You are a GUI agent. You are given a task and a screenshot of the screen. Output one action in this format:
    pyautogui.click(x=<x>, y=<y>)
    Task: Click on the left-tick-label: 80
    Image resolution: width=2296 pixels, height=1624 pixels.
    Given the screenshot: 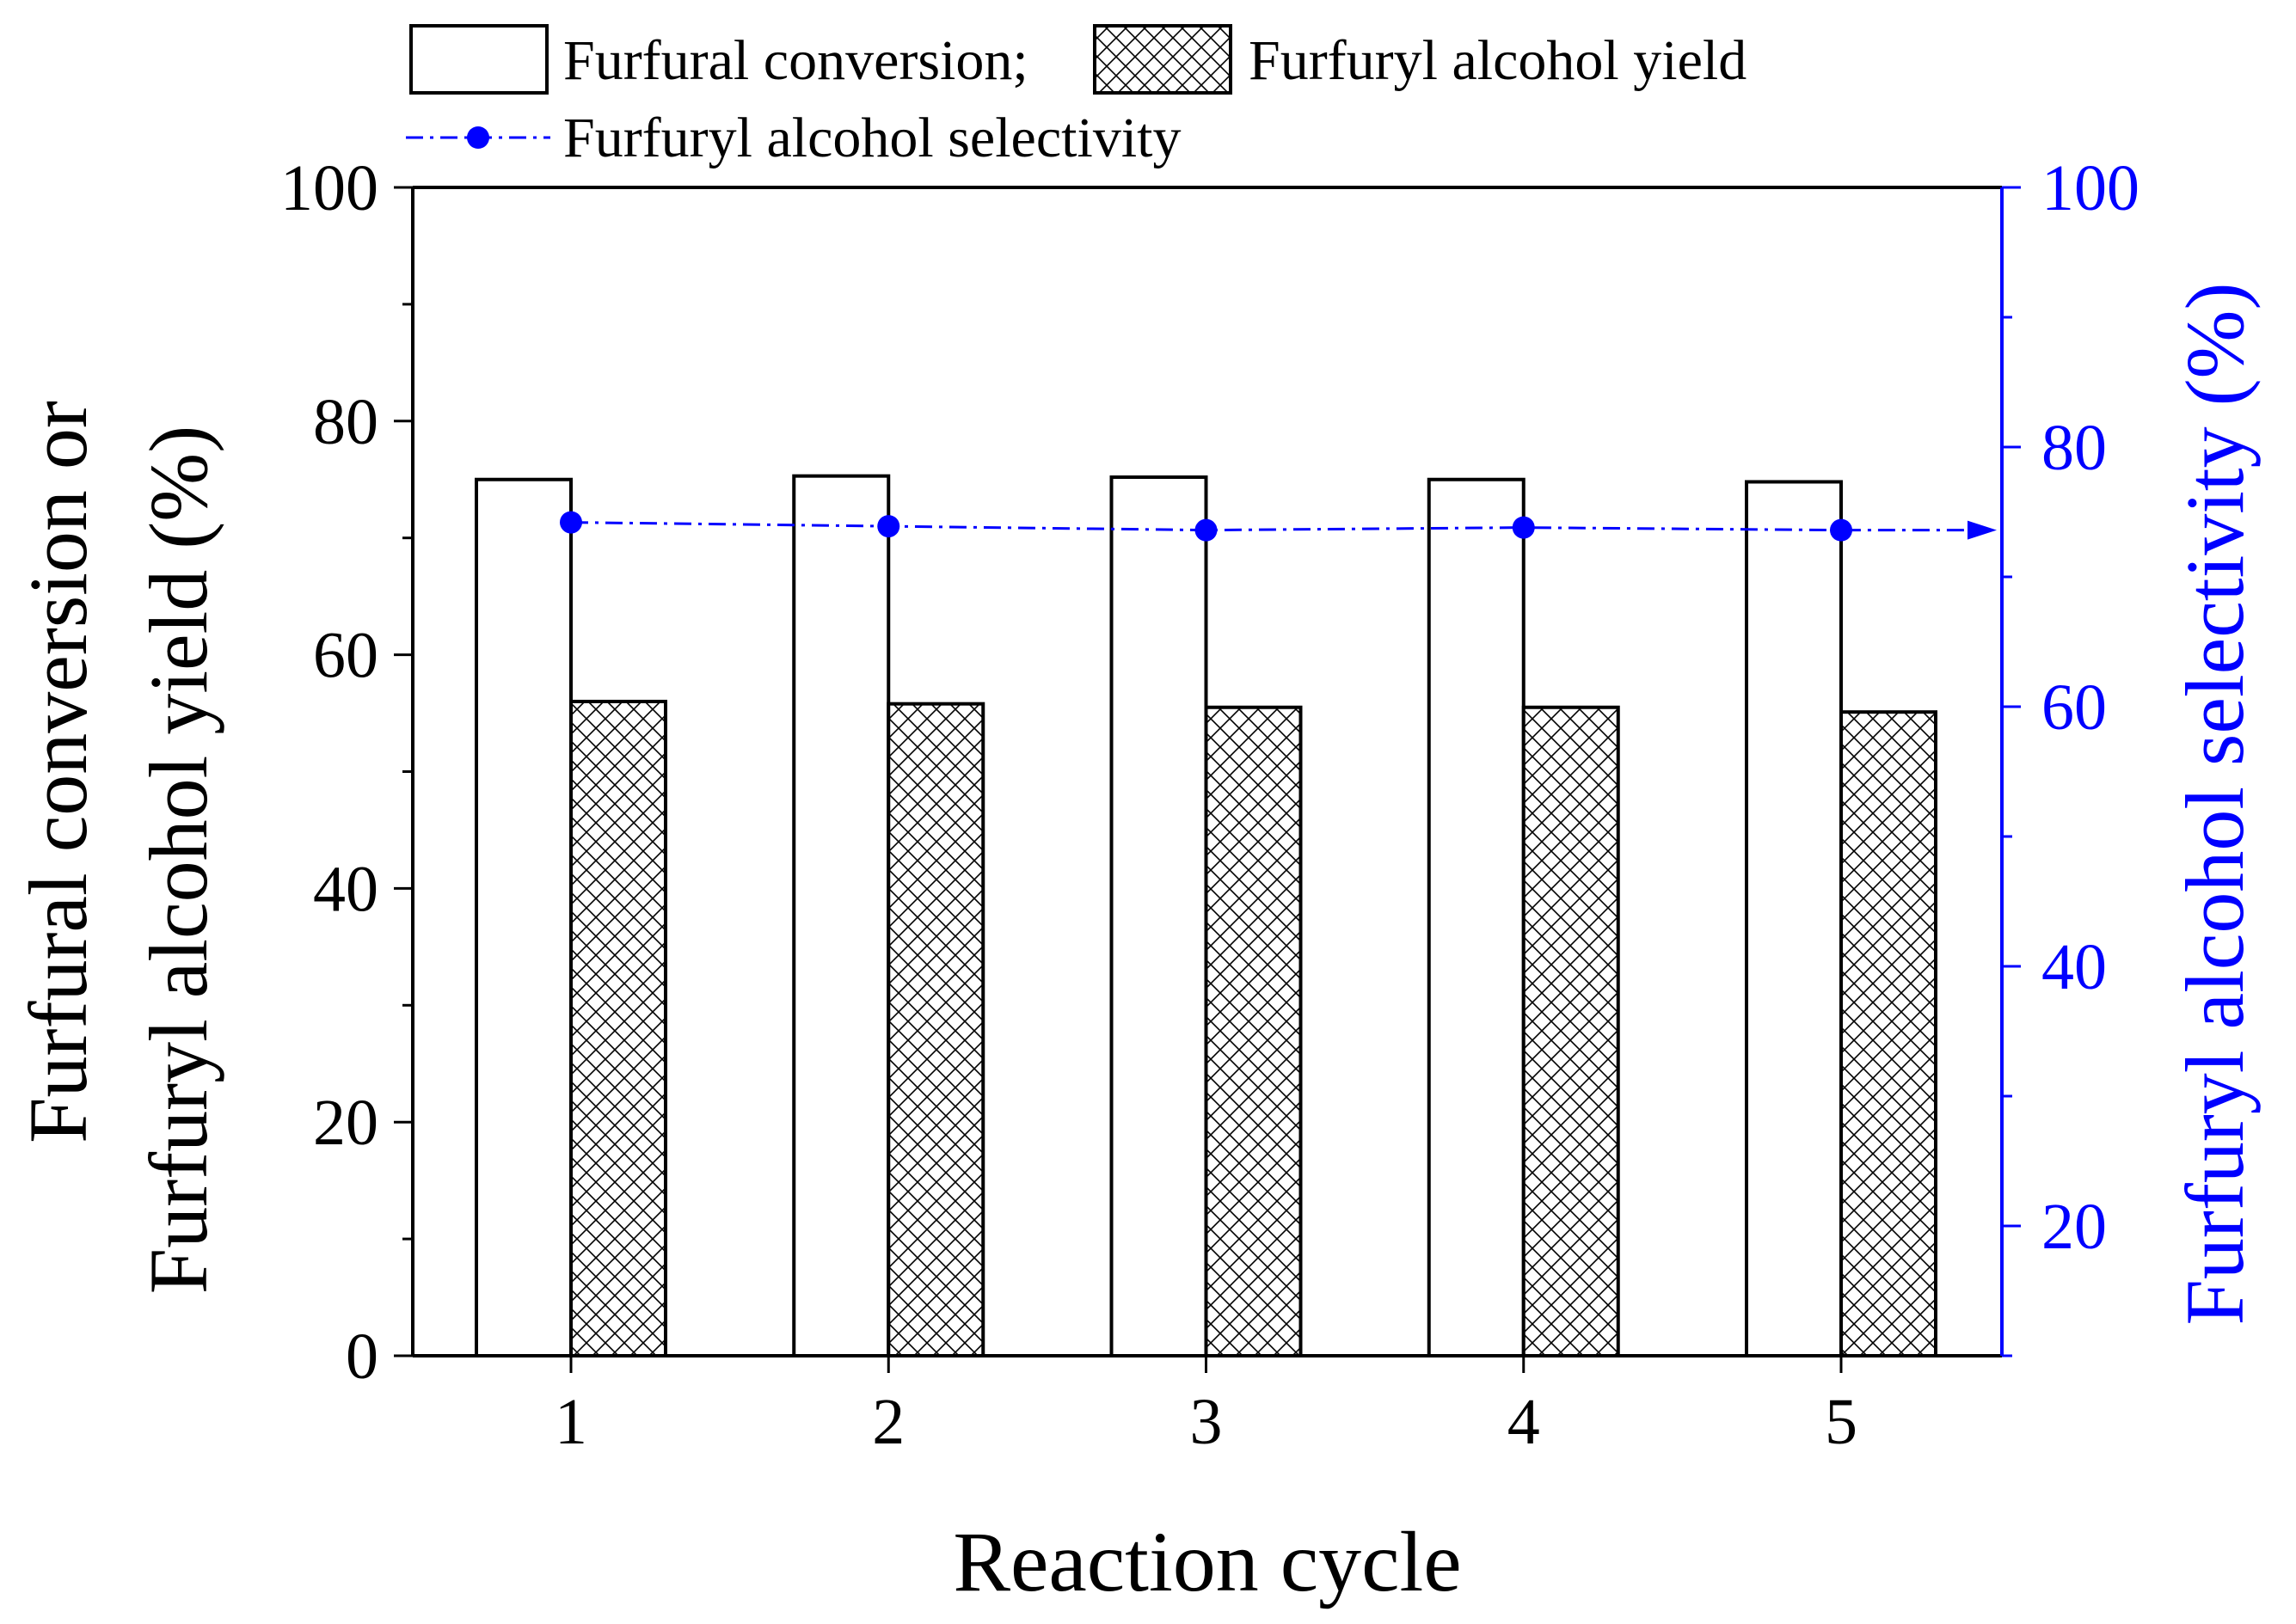 What is the action you would take?
    pyautogui.click(x=345, y=422)
    